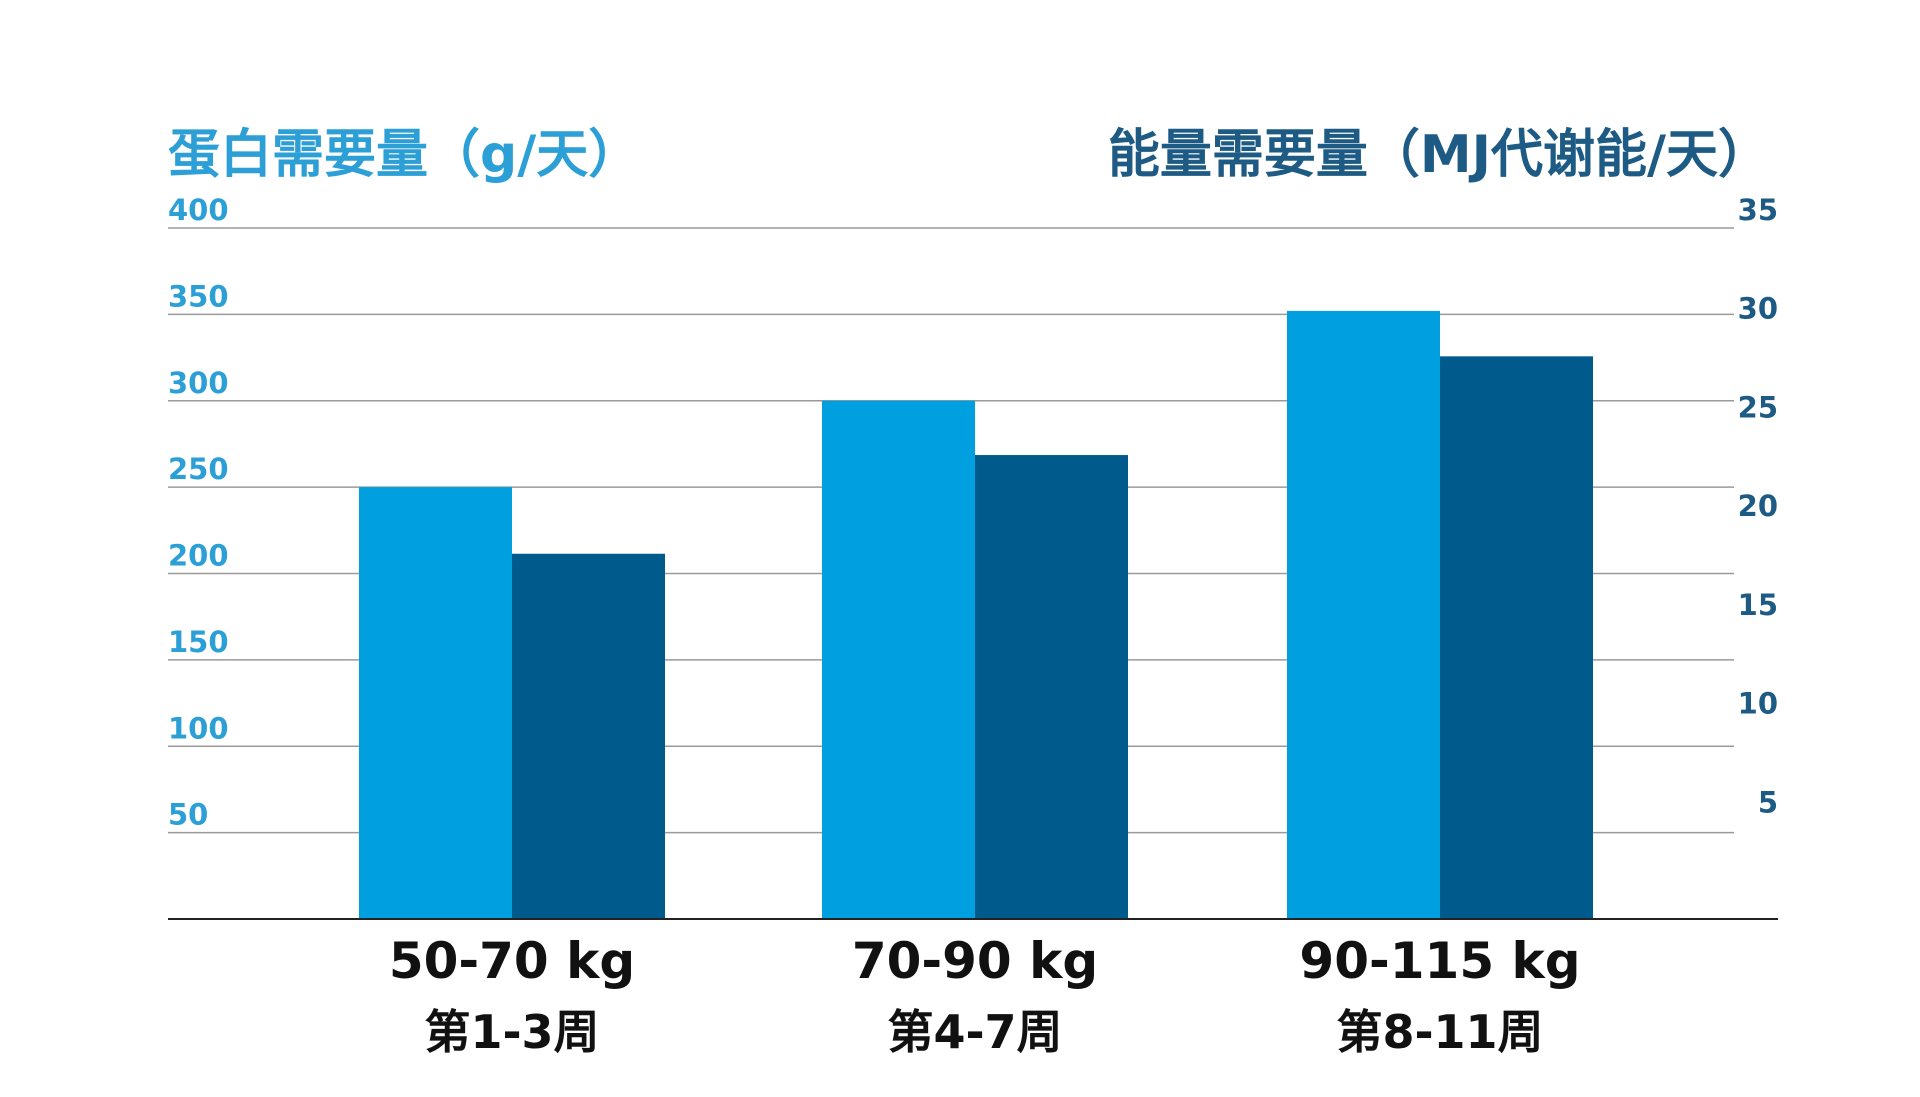 The height and width of the screenshot is (1097, 1920). What do you see at coordinates (404, 155) in the screenshot?
I see `left-axis-title: 蛋白需要量（g/天）` at bounding box center [404, 155].